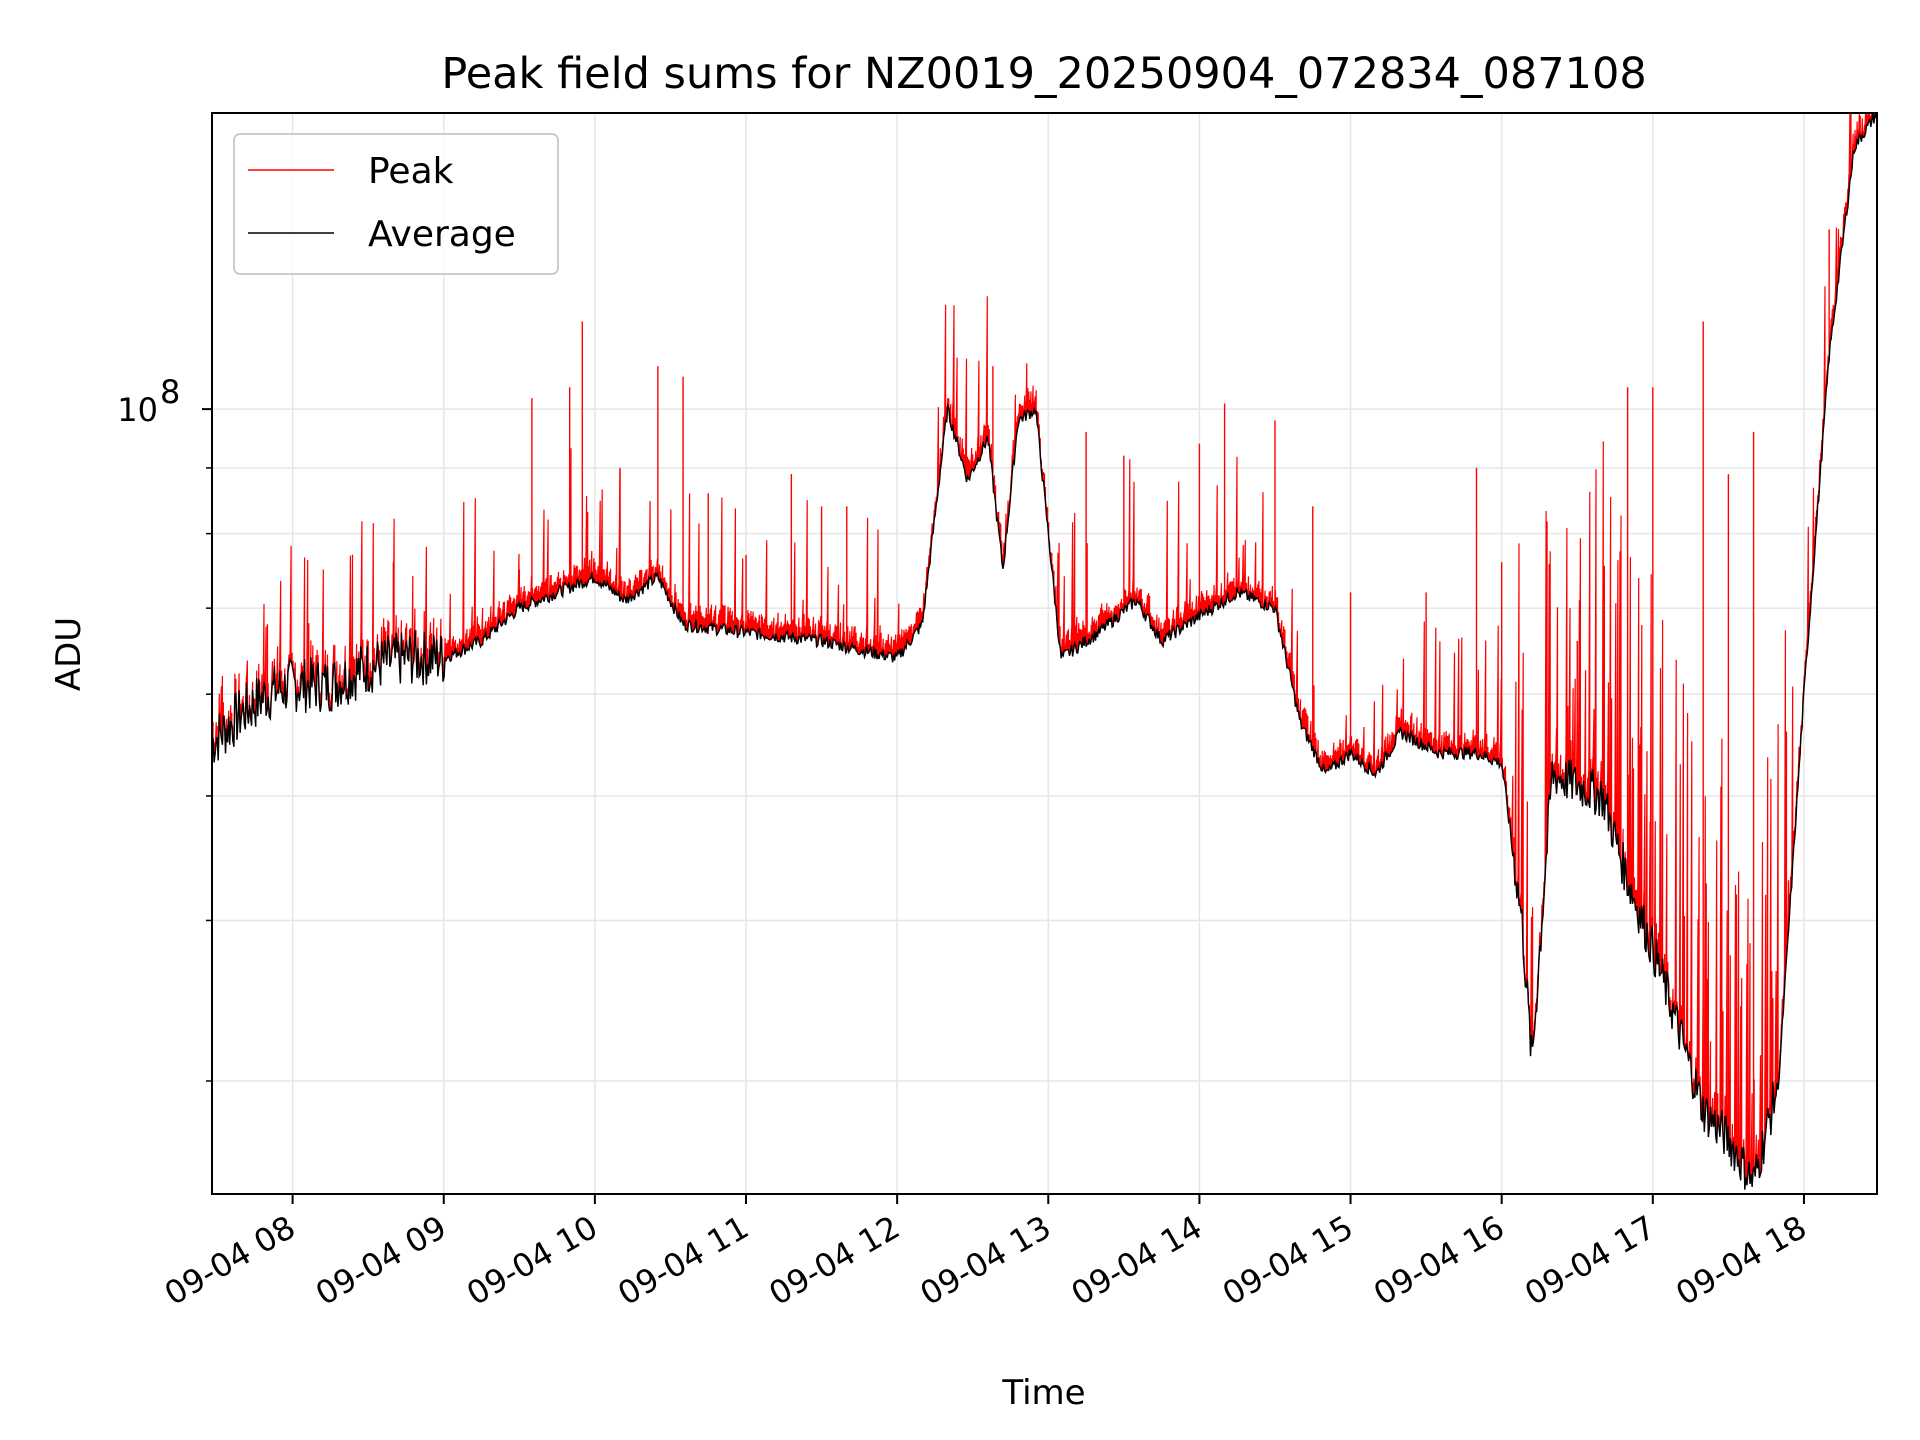 Image resolution: width=1920 pixels, height=1440 pixels. I want to click on legend: Peak Average, so click(396, 204).